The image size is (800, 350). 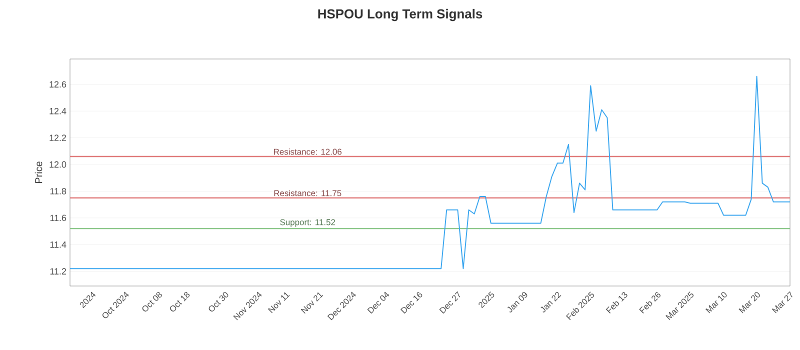 I want to click on y-tick-label: 12.4, so click(x=58, y=111).